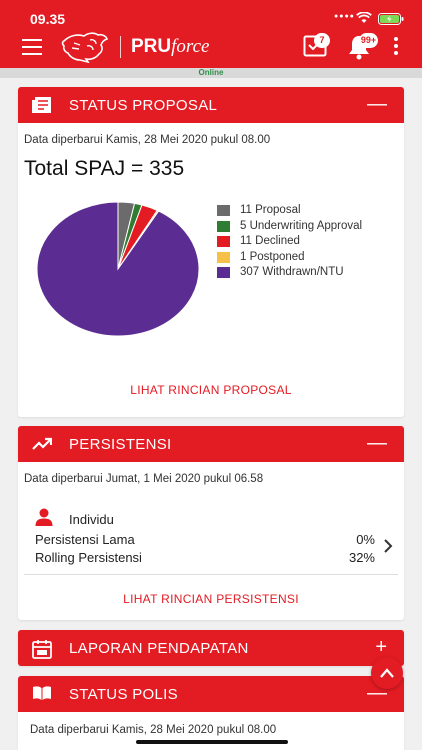  What do you see at coordinates (42, 693) in the screenshot?
I see `open-book-icon` at bounding box center [42, 693].